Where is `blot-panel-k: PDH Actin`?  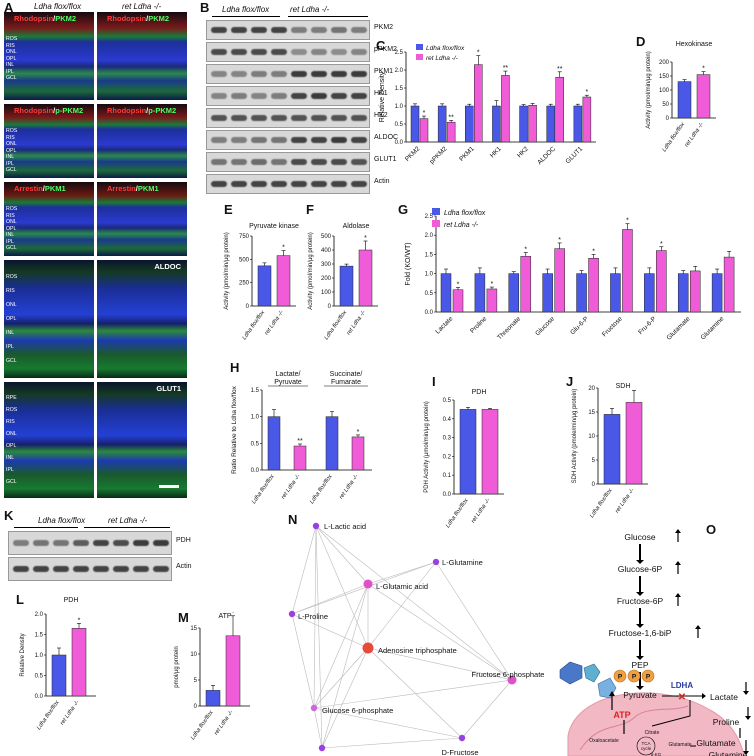
blot-panel-k: PDH Actin is located at coordinates (108, 561).